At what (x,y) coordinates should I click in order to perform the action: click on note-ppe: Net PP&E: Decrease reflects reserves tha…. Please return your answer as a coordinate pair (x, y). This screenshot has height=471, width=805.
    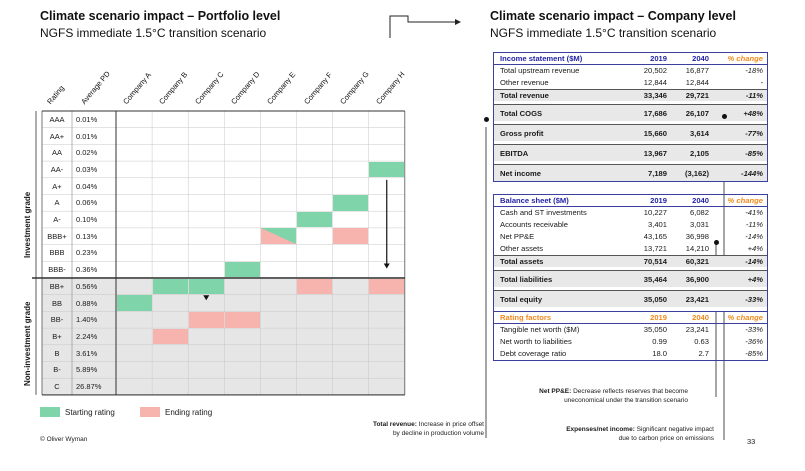
    Looking at the image, I should click on (584, 396).